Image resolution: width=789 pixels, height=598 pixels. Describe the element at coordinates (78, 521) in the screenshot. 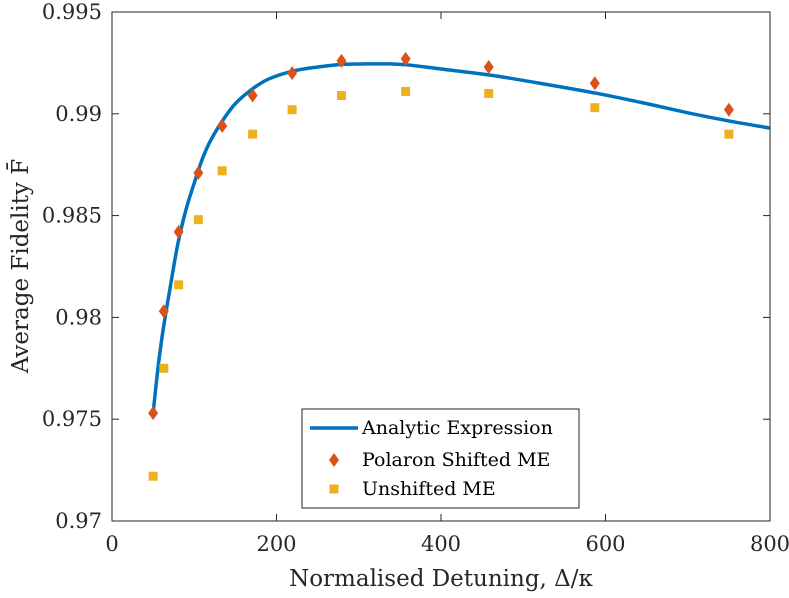

I see `y-tick-label: 0.97` at that location.